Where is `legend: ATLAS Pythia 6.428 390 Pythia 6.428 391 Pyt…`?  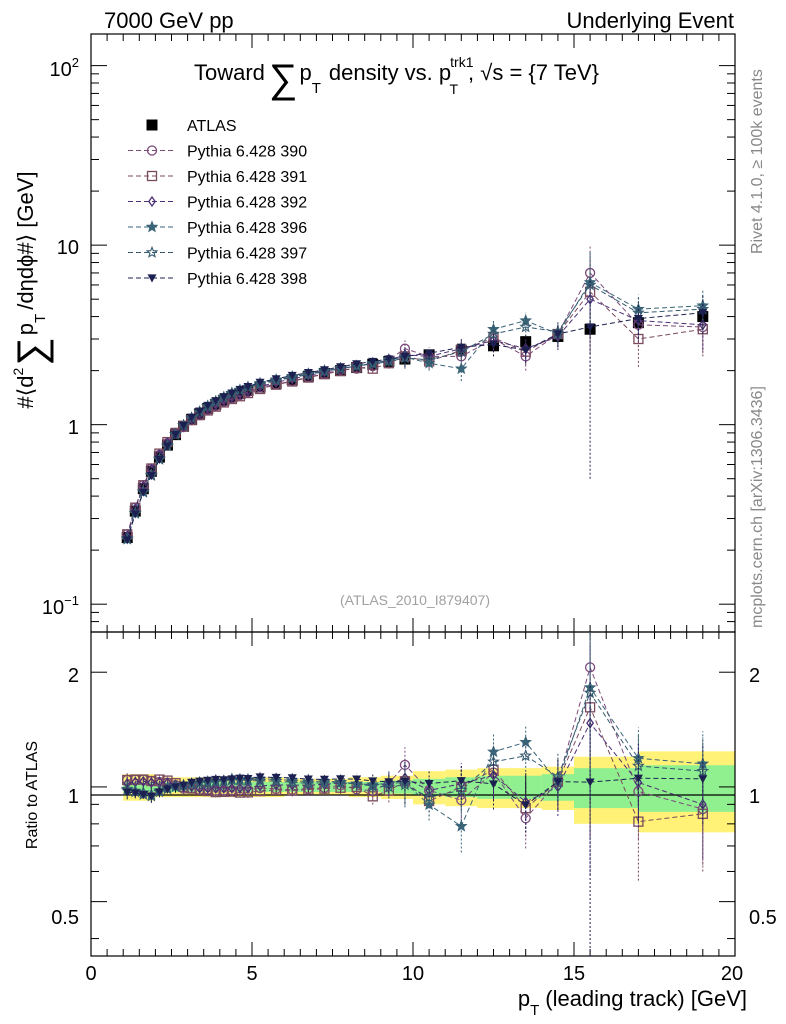 legend: ATLAS Pythia 6.428 390 Pythia 6.428 391 Pyt… is located at coordinates (217, 203).